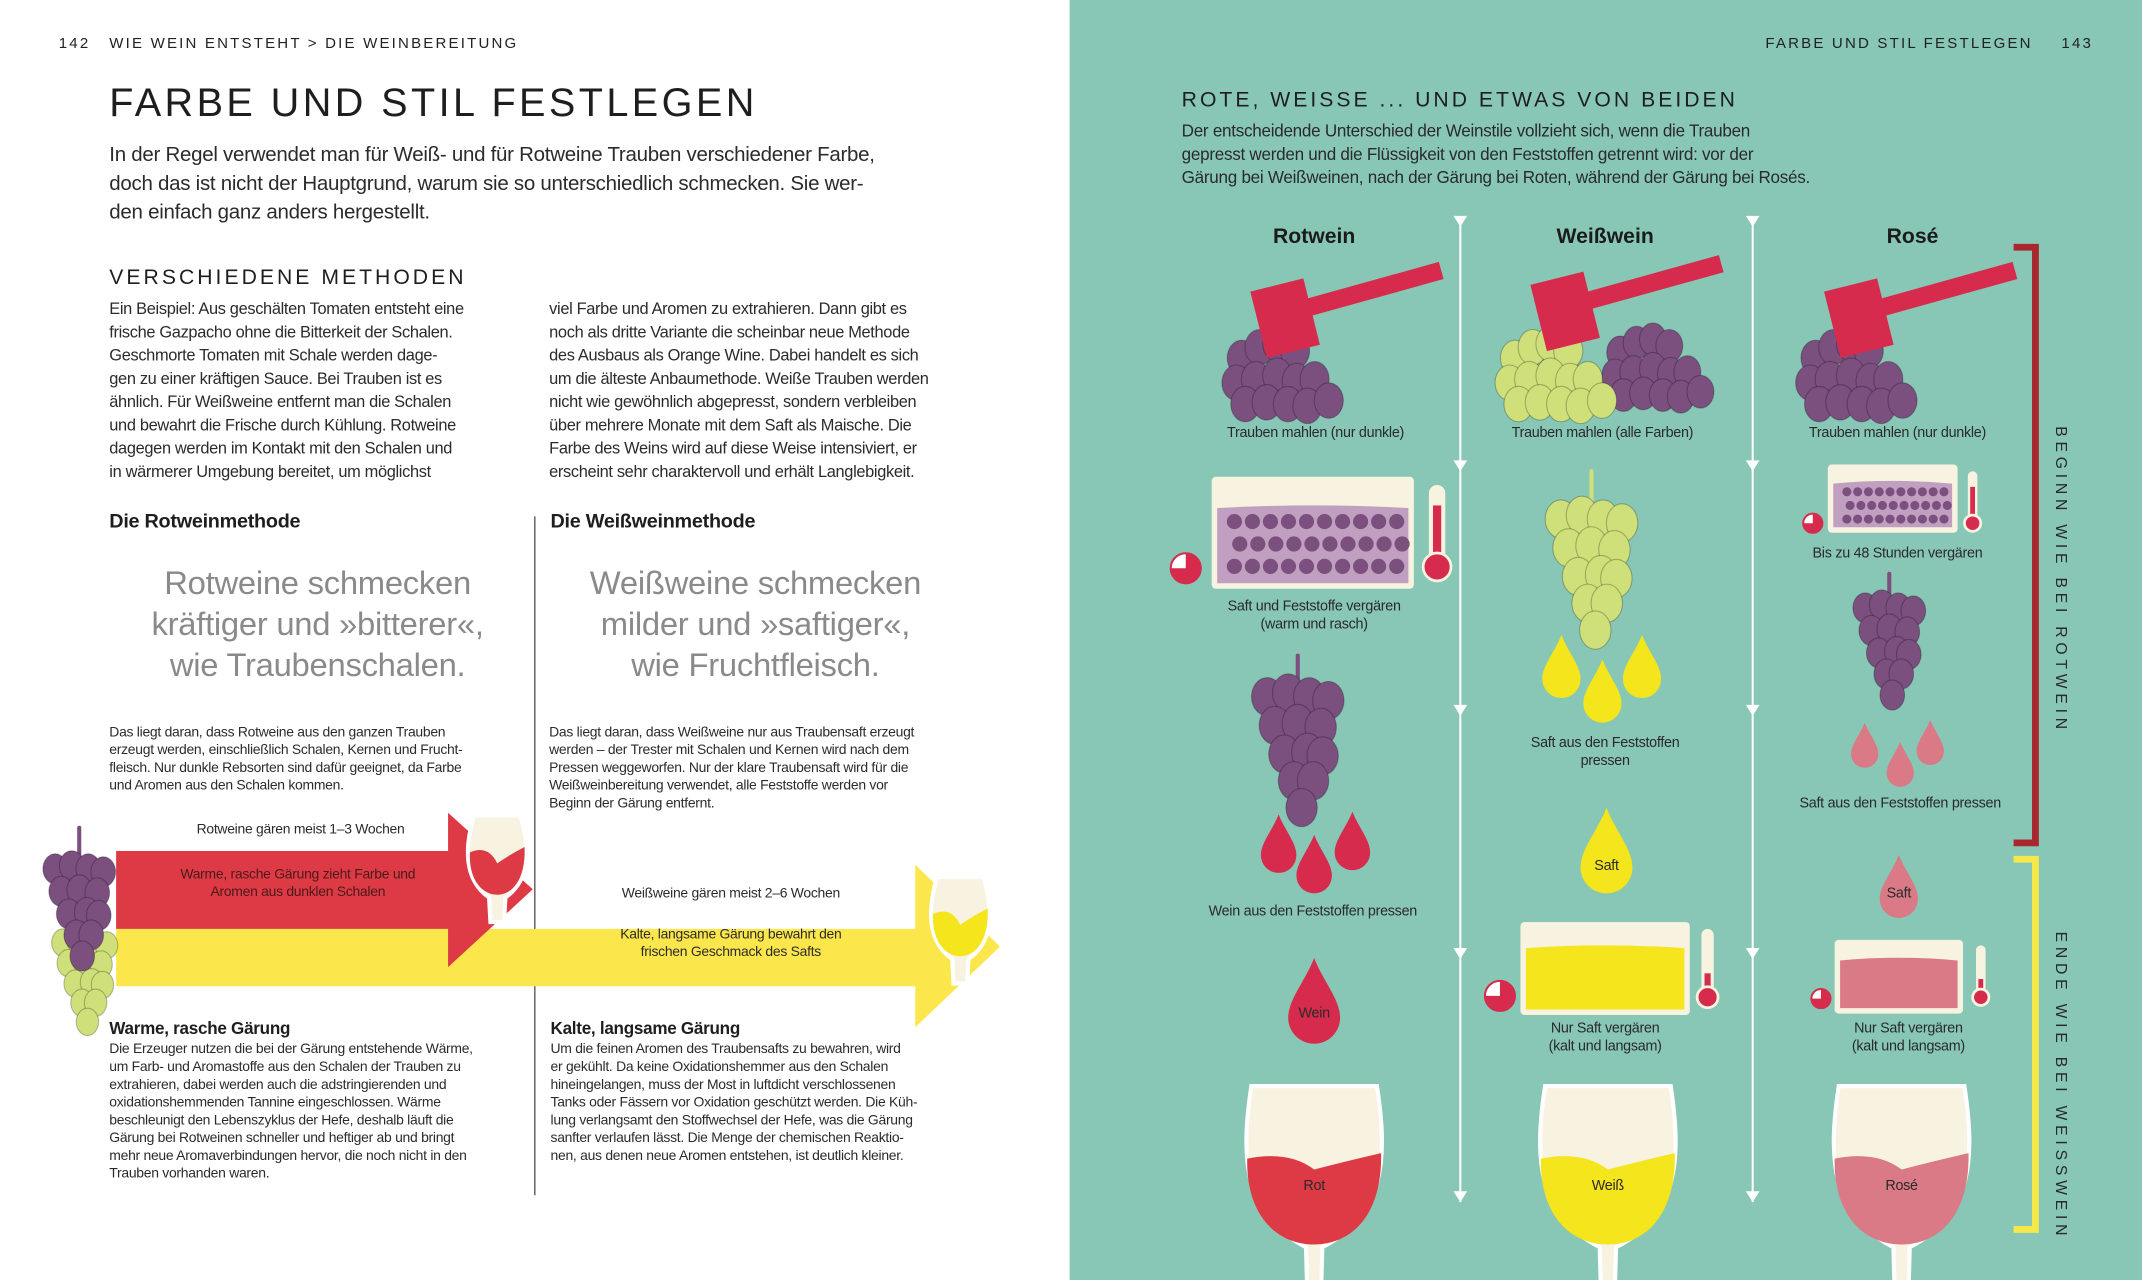 This screenshot has height=1280, width=2142. Describe the element at coordinates (960, 930) in the screenshot. I see `white-wine-glass-icon` at that location.